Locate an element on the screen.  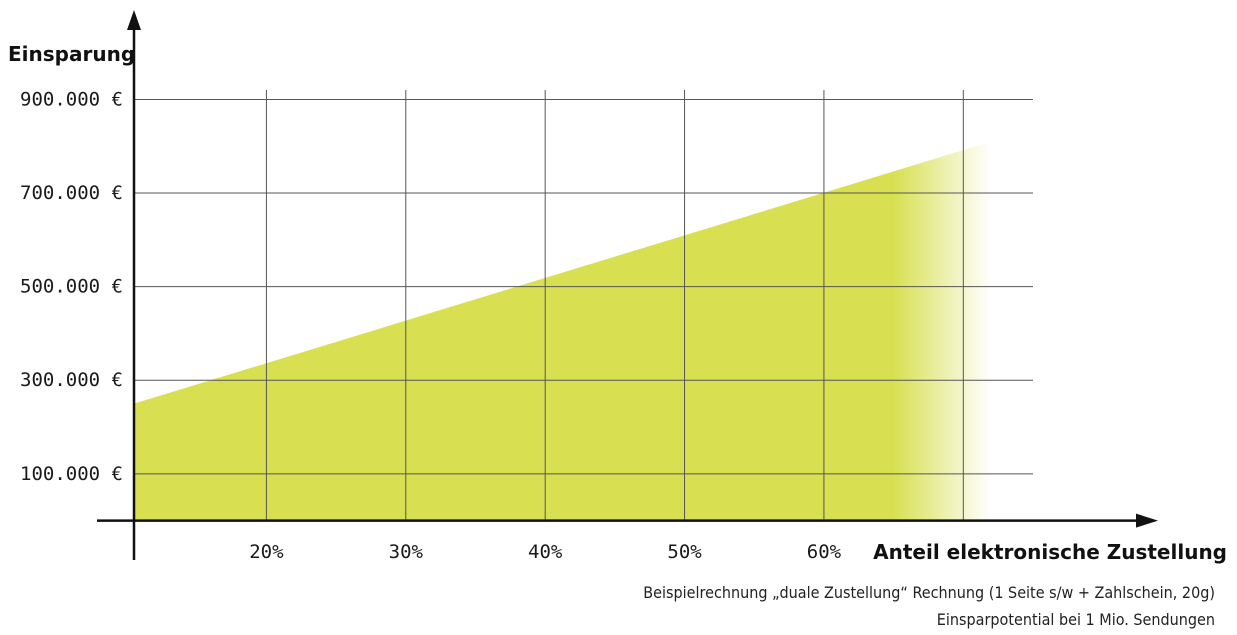
x-tick-label: 40% is located at coordinates (545, 552).